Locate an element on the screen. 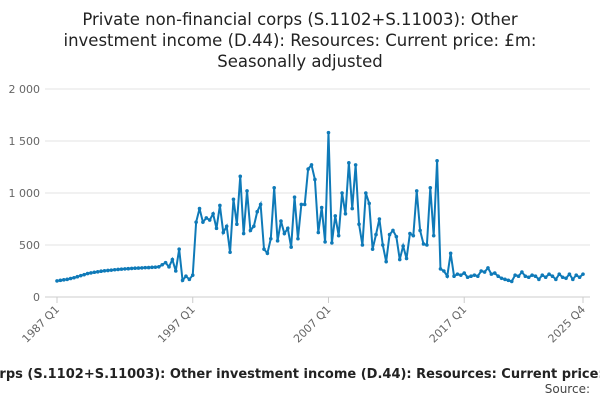  y-tick-label: 1 000 is located at coordinates (25, 193).